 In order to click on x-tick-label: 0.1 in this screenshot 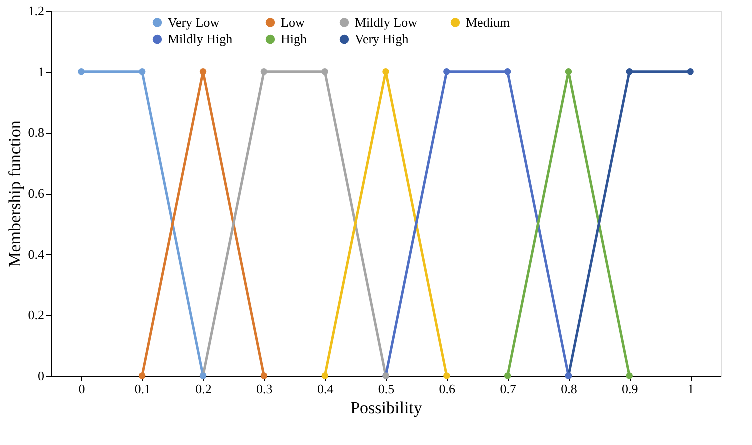, I will do `click(142, 389)`.